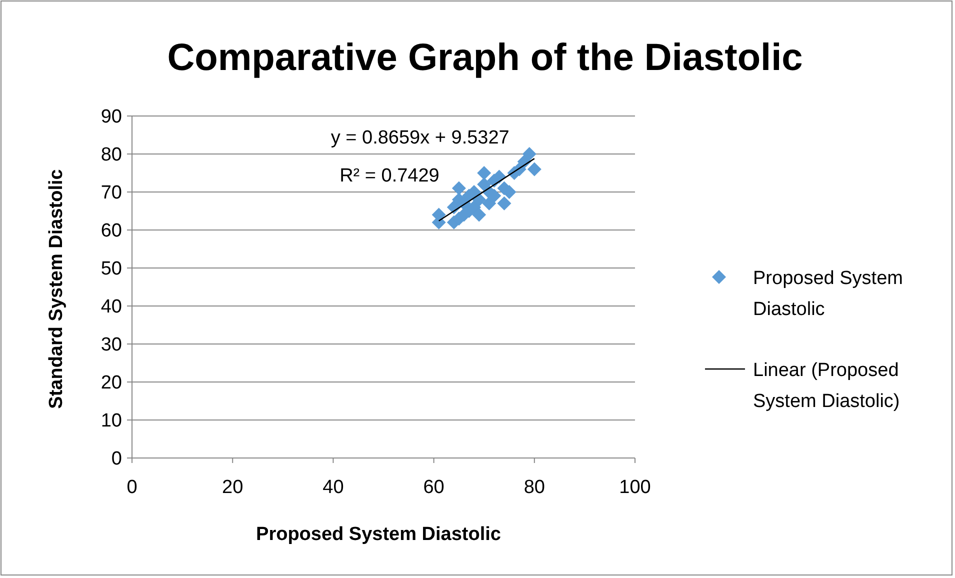 The width and height of the screenshot is (955, 578). What do you see at coordinates (111, 383) in the screenshot?
I see `y-tick-label: 20` at bounding box center [111, 383].